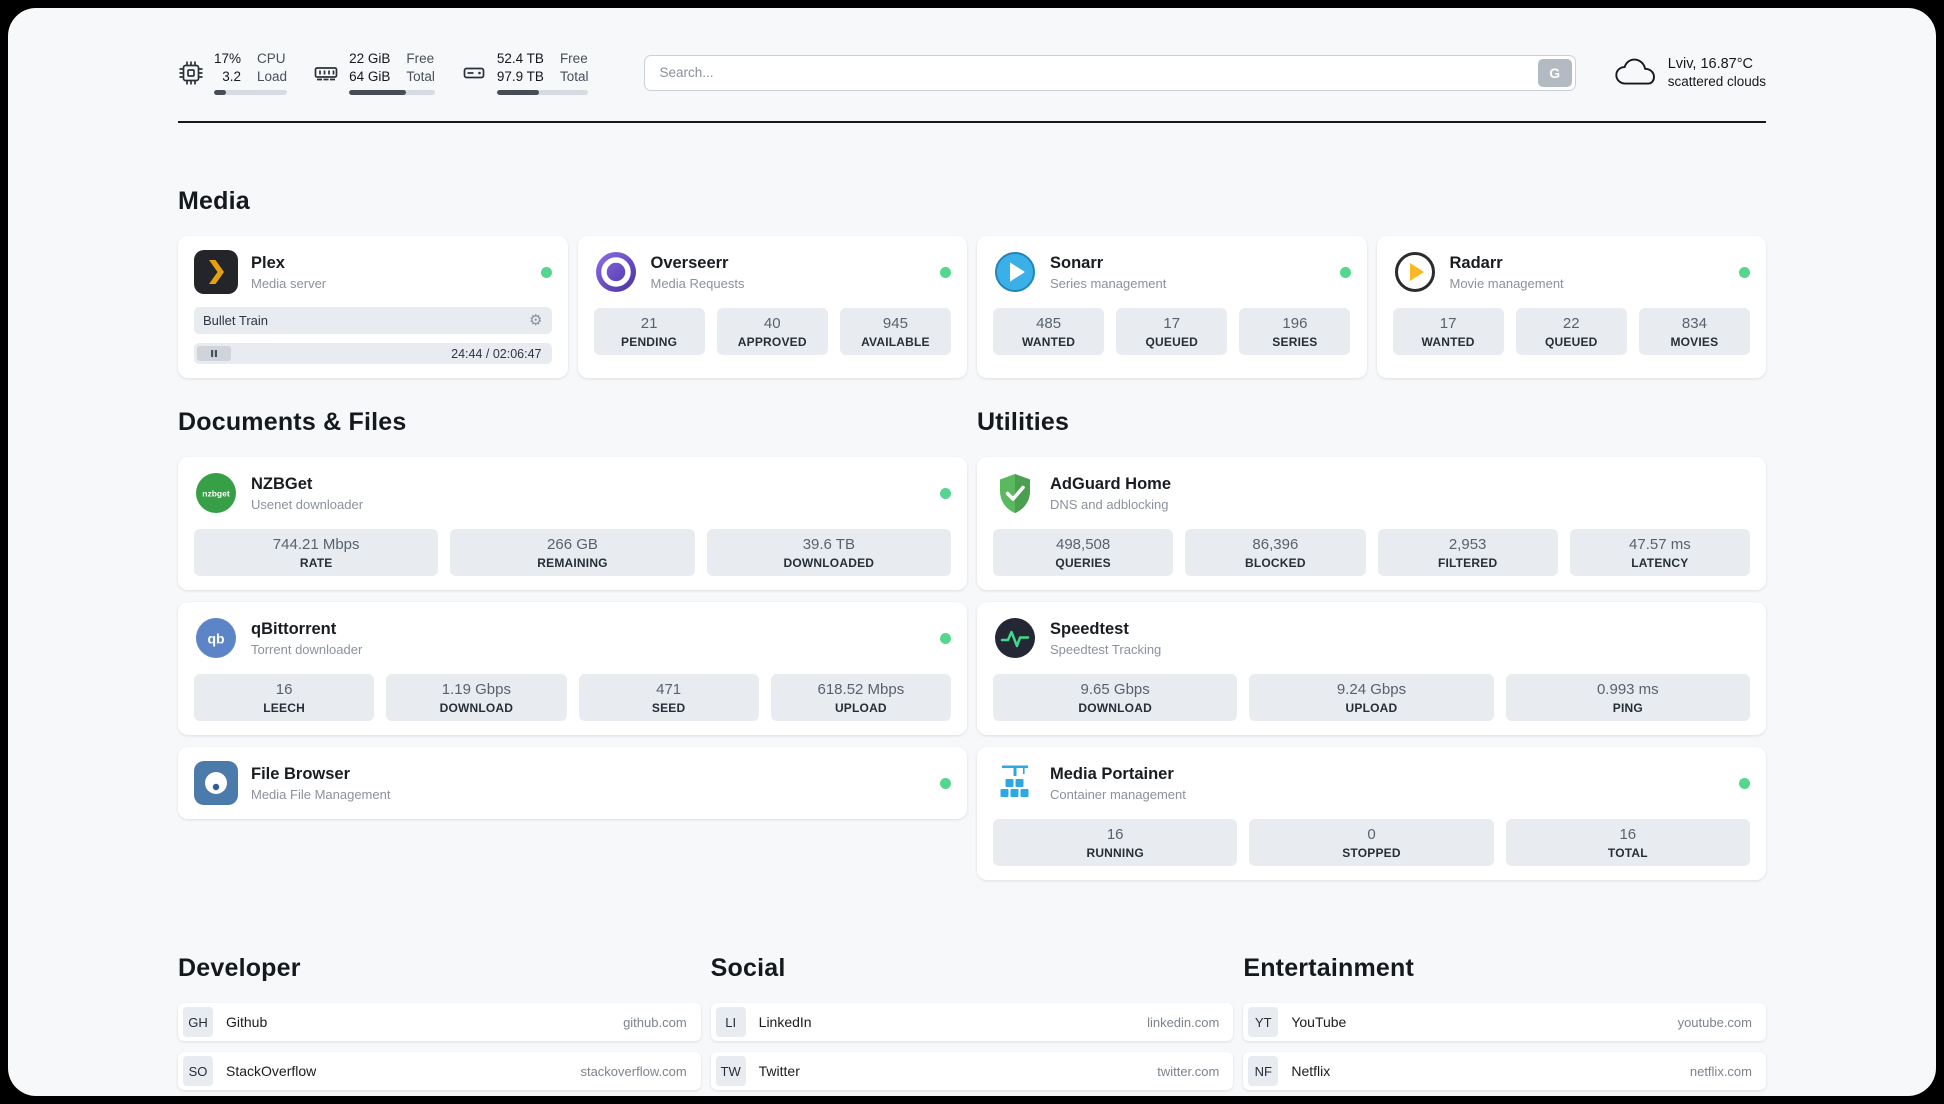 The image size is (1944, 1104). I want to click on stat-box: 2,953 FILTERED, so click(1467, 553).